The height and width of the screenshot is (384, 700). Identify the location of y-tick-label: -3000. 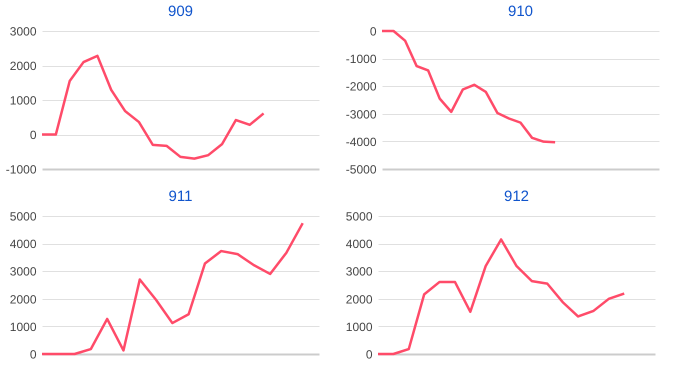
(361, 114).